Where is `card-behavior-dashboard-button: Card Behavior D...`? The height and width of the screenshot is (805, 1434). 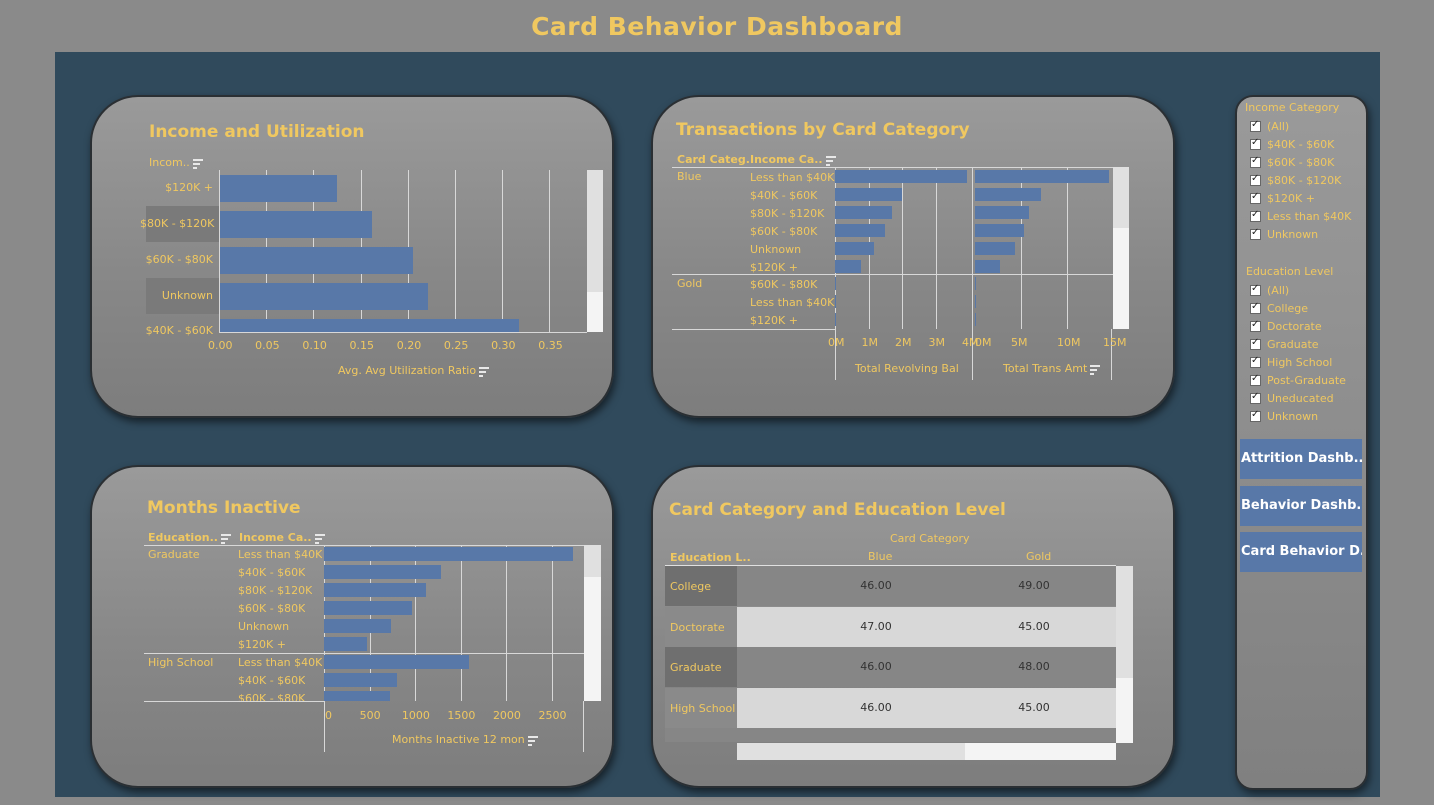 card-behavior-dashboard-button: Card Behavior D... is located at coordinates (1301, 552).